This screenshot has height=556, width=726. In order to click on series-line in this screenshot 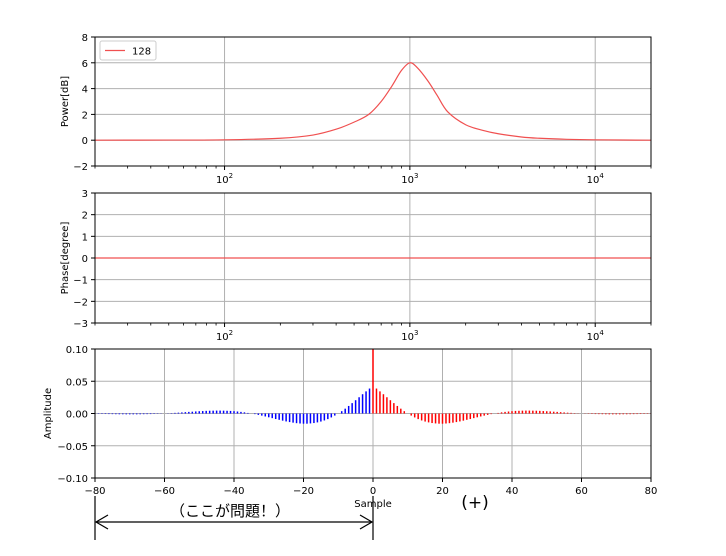, I will do `click(373, 101)`.